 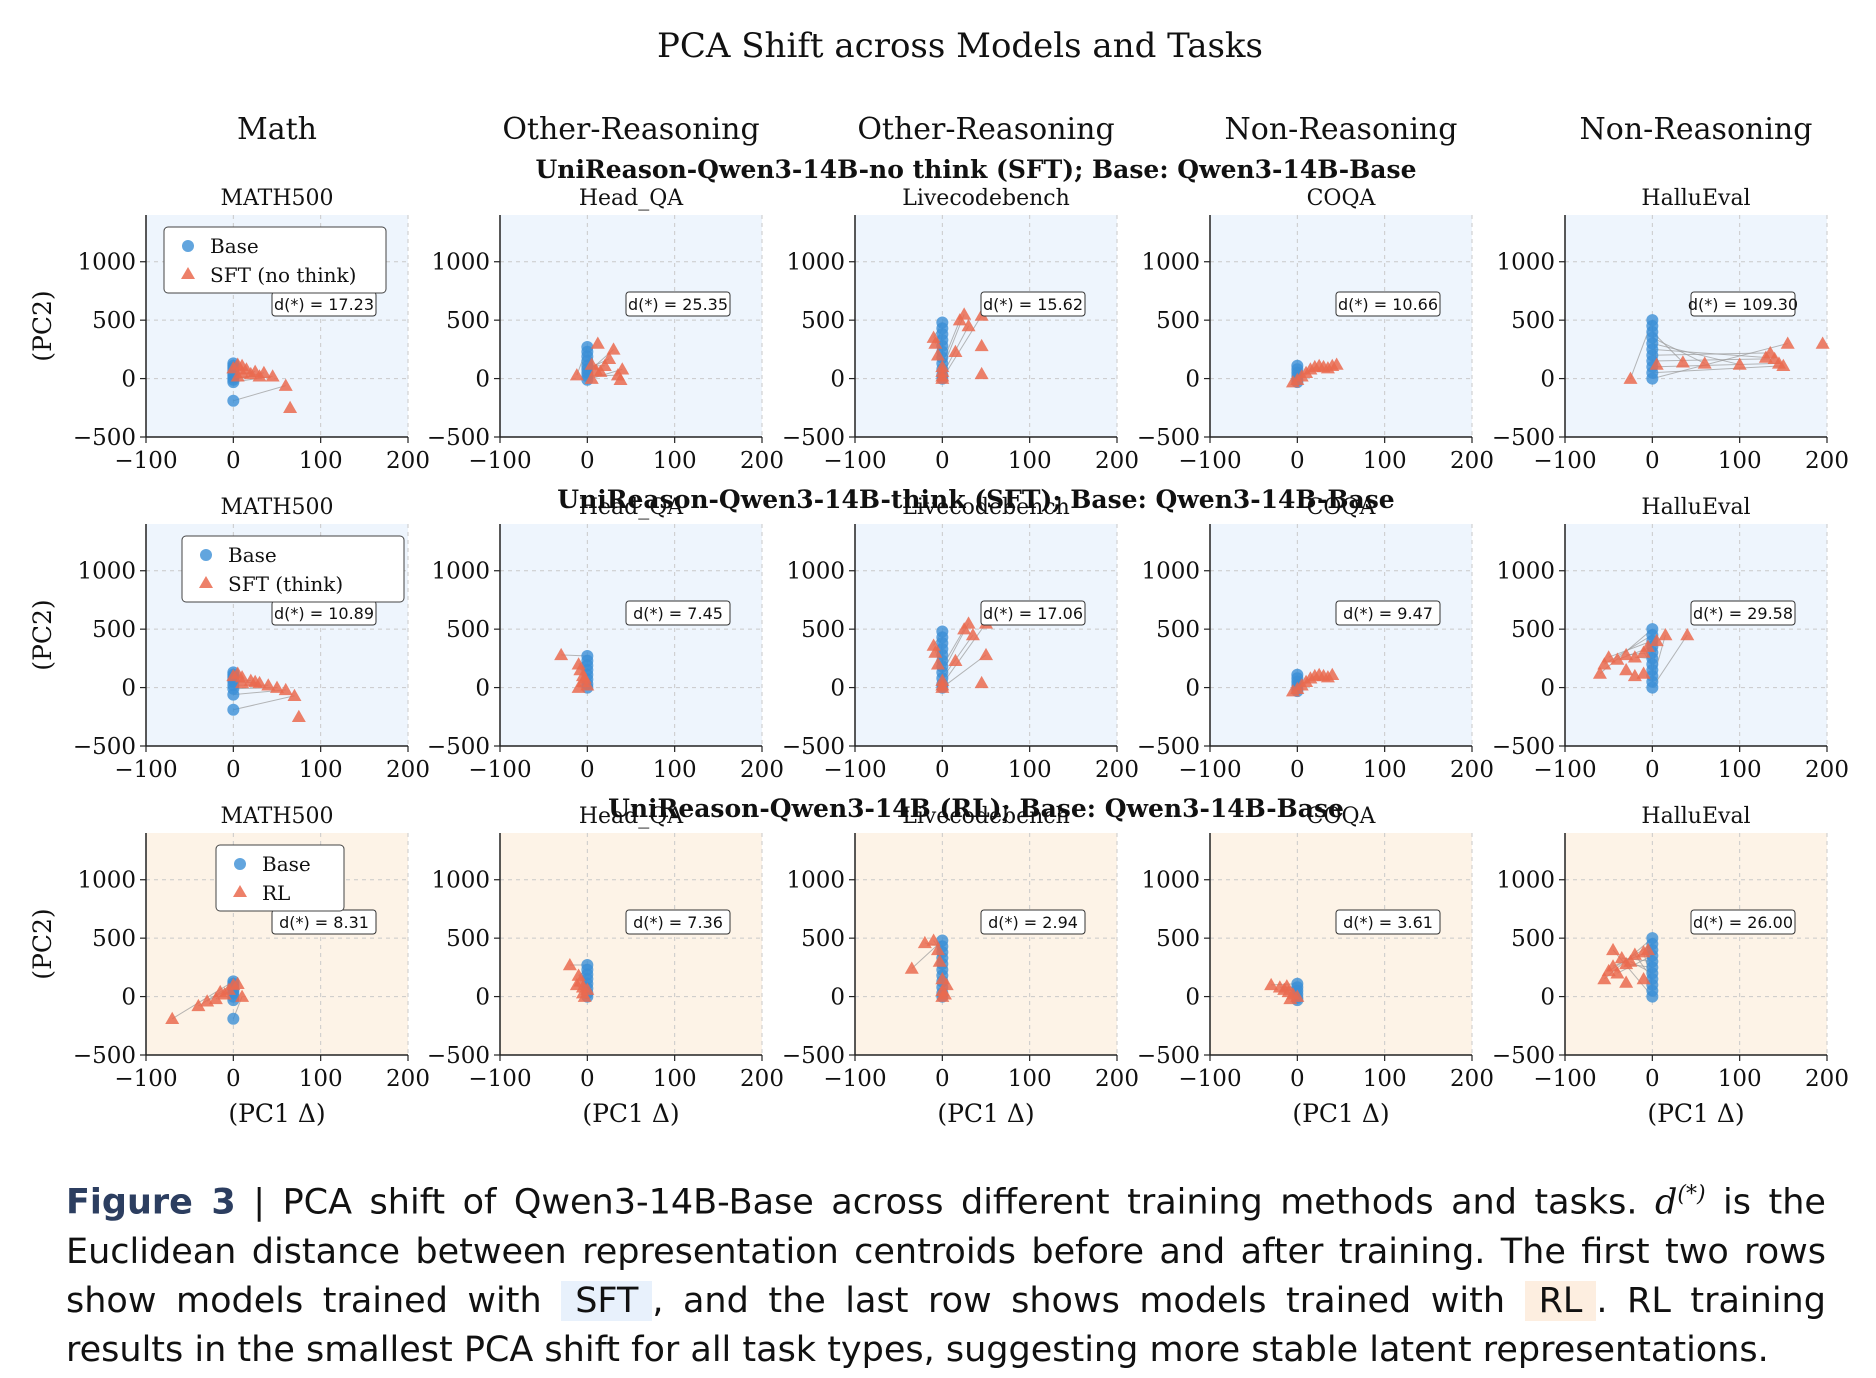 I want to click on task-title: Livecodebench, so click(x=986, y=816).